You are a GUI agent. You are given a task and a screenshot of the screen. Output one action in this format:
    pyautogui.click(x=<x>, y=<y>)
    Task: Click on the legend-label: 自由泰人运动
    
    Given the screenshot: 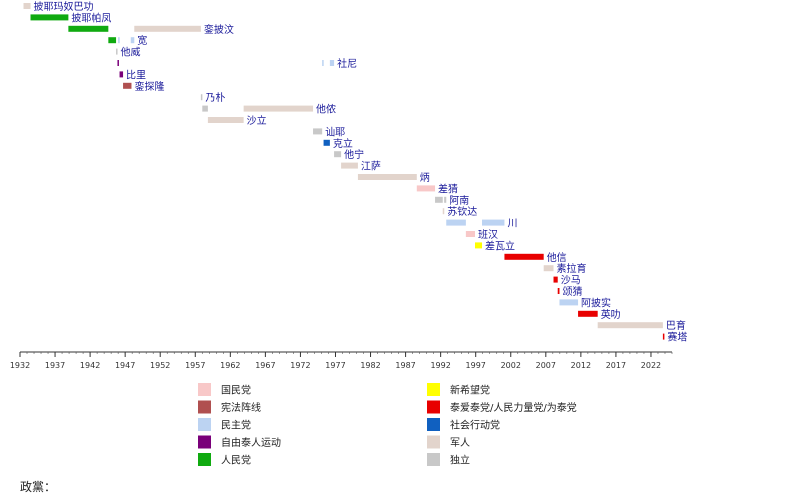 What is the action you would take?
    pyautogui.click(x=251, y=442)
    